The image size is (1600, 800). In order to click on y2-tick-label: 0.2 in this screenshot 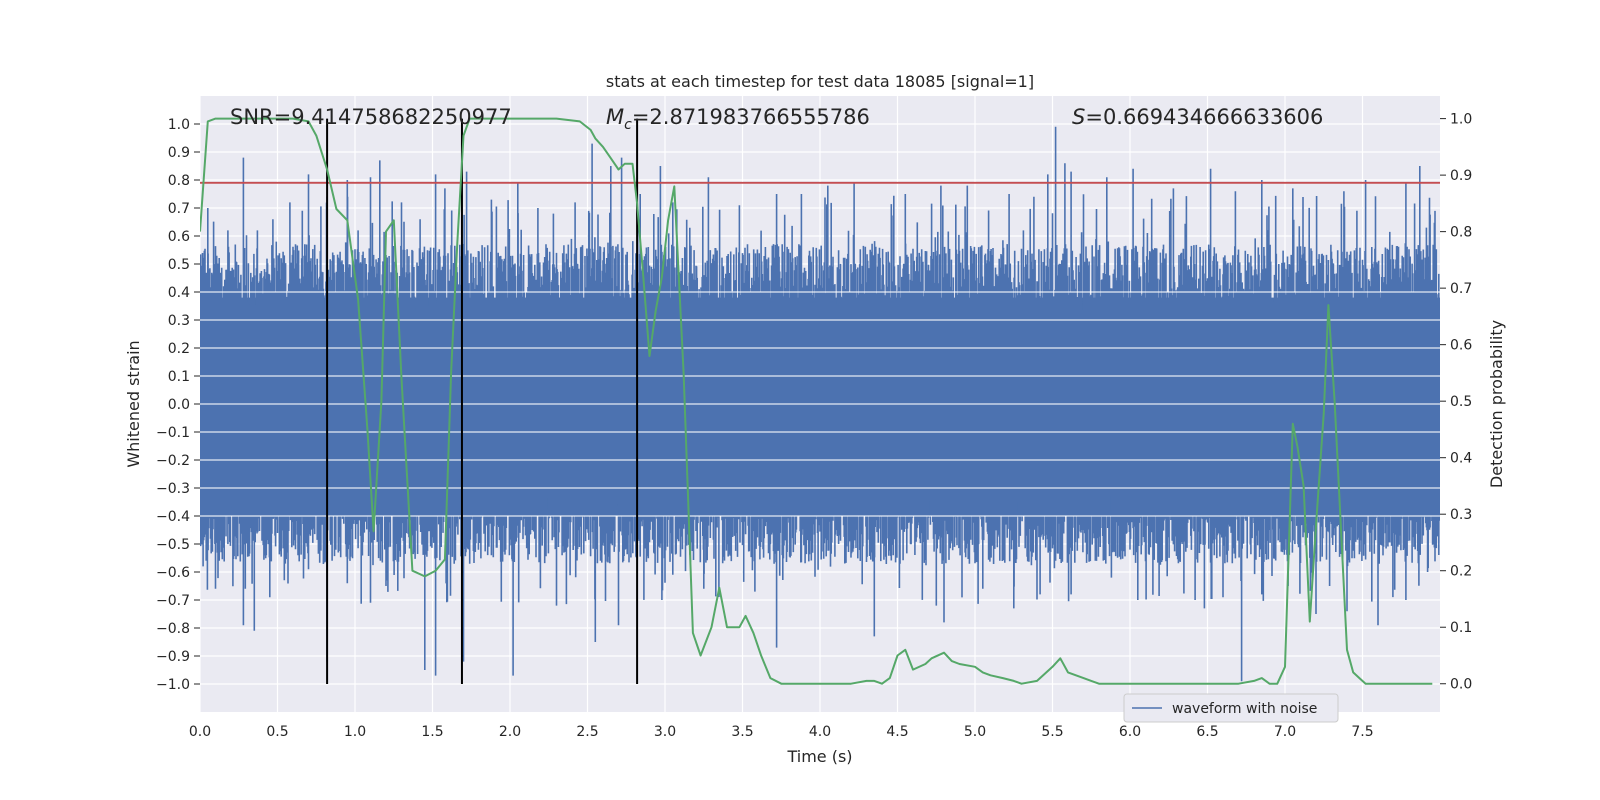, I will do `click(1461, 572)`.